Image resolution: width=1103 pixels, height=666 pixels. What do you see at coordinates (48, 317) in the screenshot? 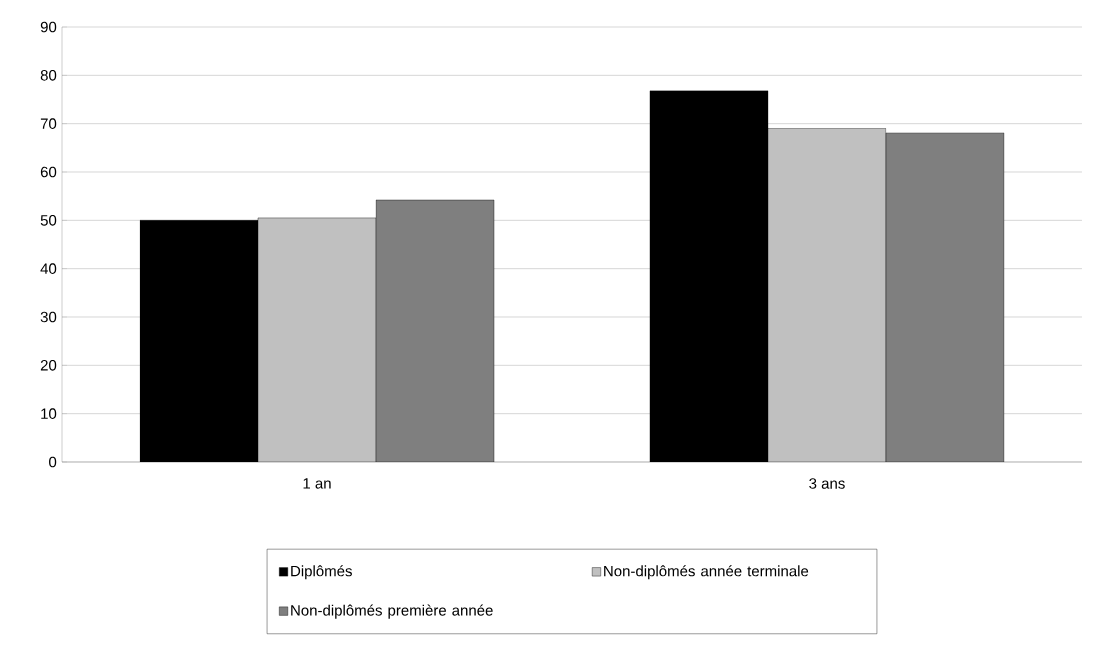
I see `y-tick-label: 30` at bounding box center [48, 317].